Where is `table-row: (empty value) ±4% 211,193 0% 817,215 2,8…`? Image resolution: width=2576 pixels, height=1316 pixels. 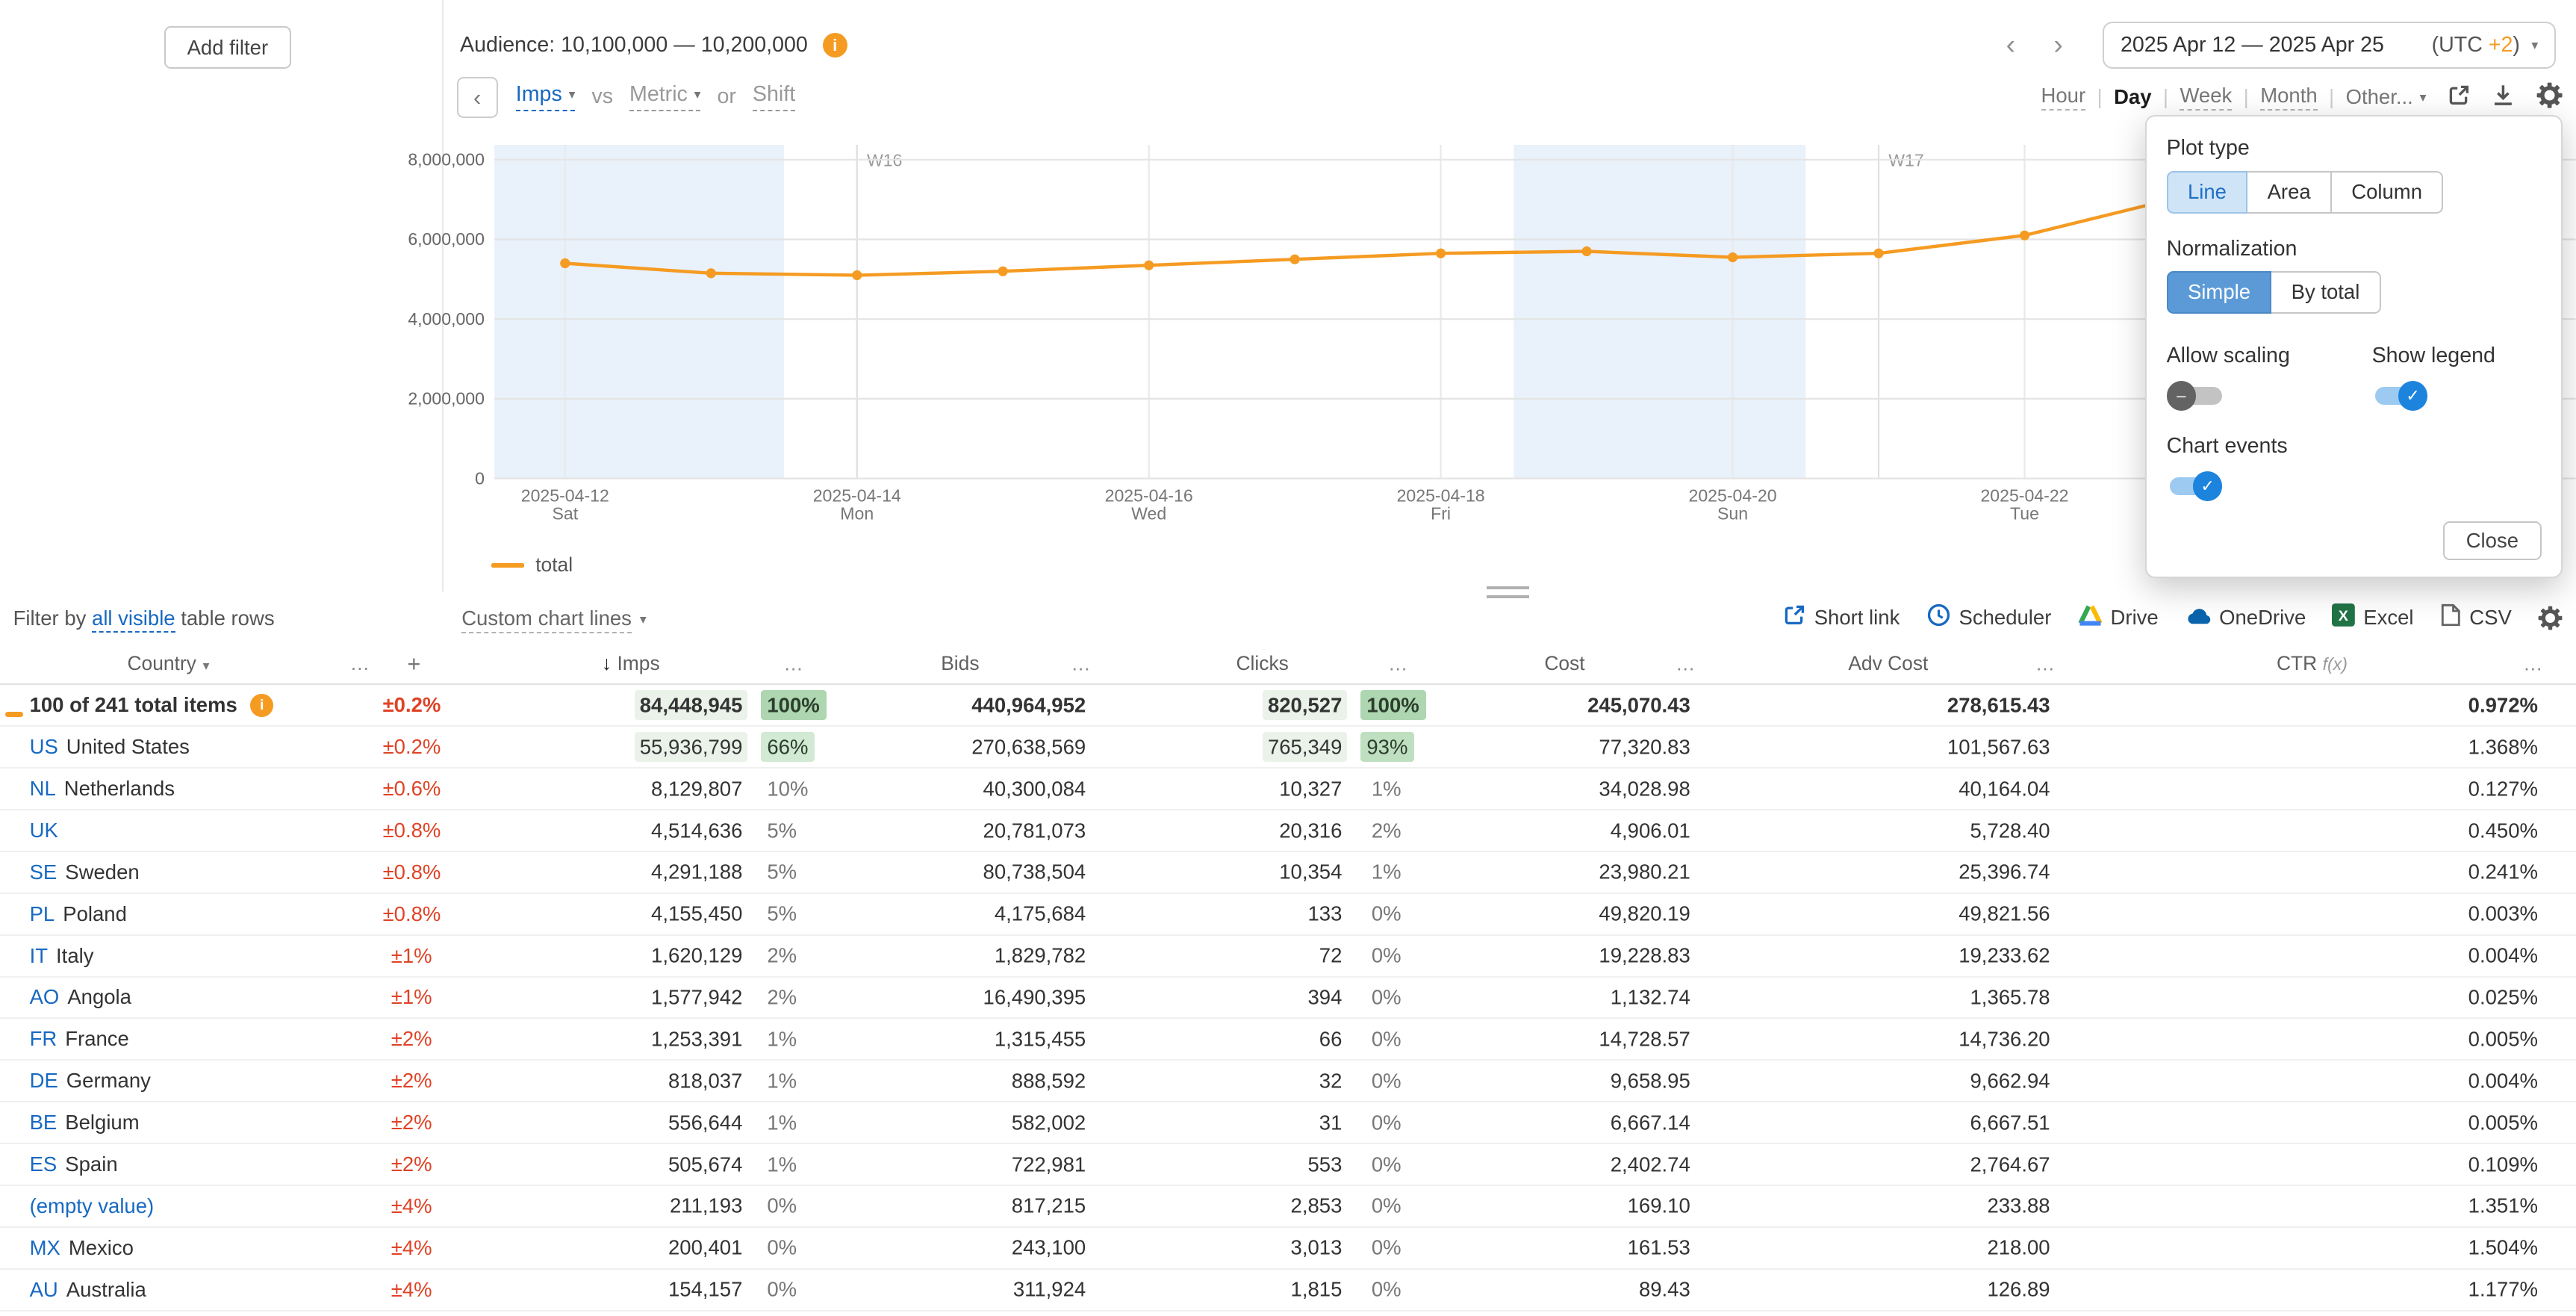
table-row: (empty value) ±4% 211,193 0% 817,215 2,8… is located at coordinates (1288, 1207).